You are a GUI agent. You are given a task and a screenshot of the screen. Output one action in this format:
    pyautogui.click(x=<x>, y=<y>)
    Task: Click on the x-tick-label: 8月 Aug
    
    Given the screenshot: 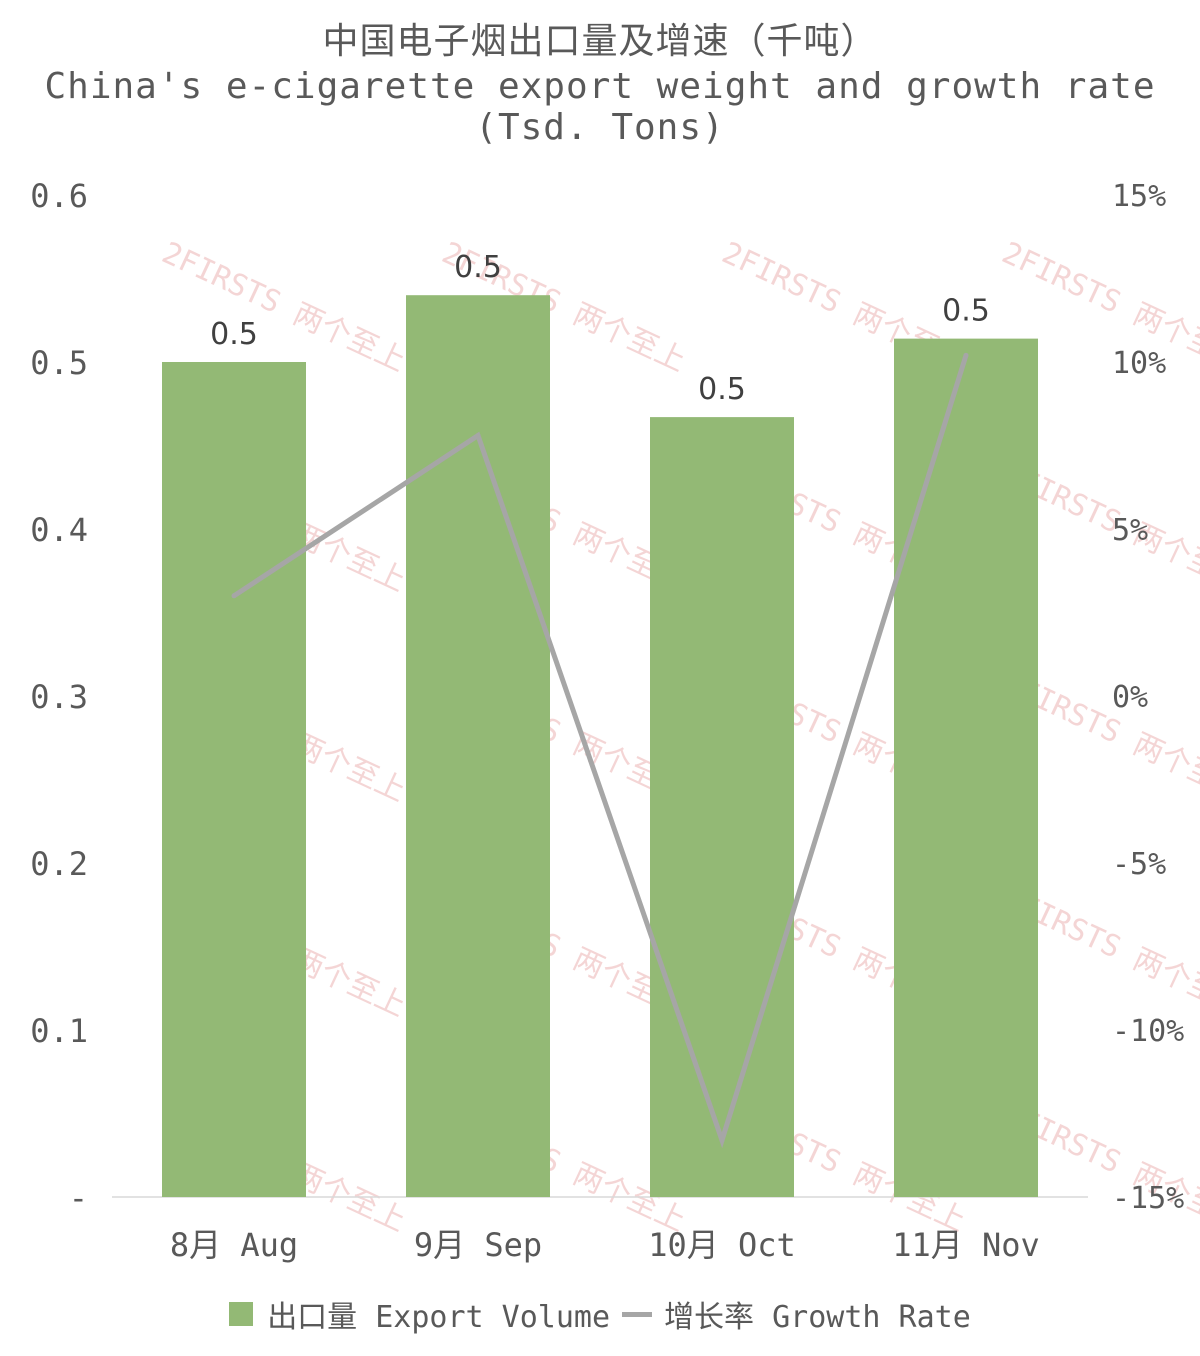 What is the action you would take?
    pyautogui.click(x=234, y=1245)
    